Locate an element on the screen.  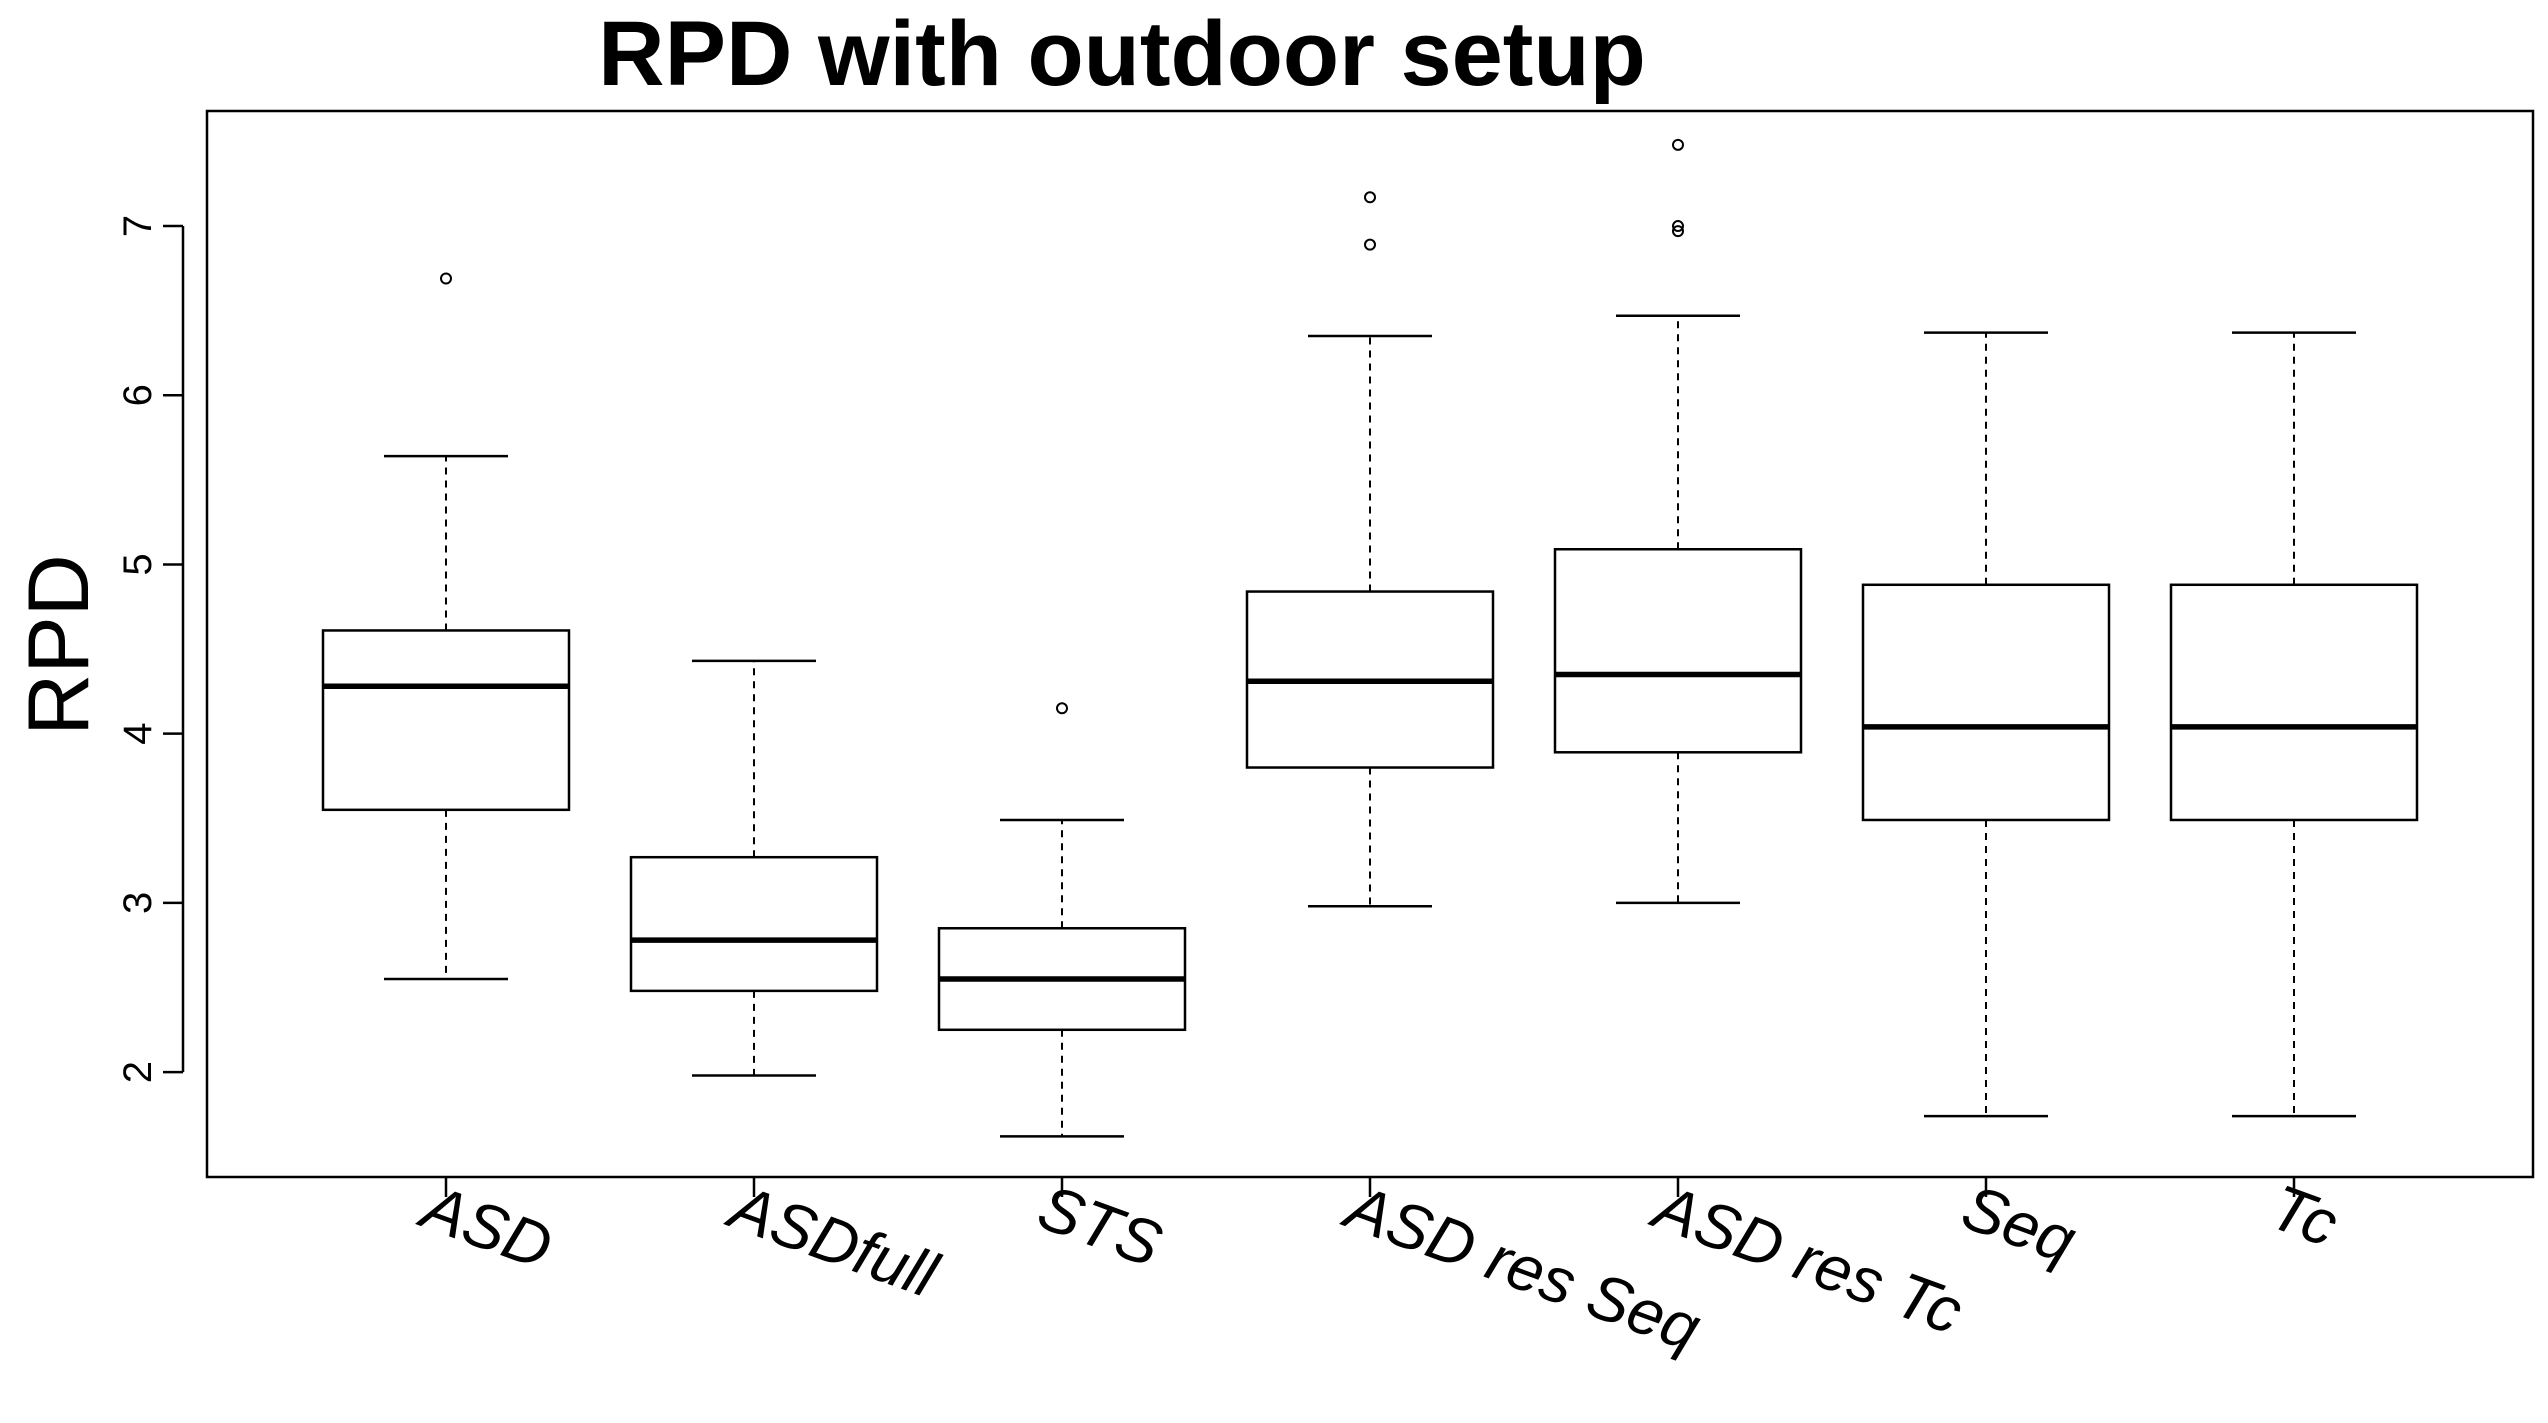
y-axis-tick-label: 2 is located at coordinates (138, 1072).